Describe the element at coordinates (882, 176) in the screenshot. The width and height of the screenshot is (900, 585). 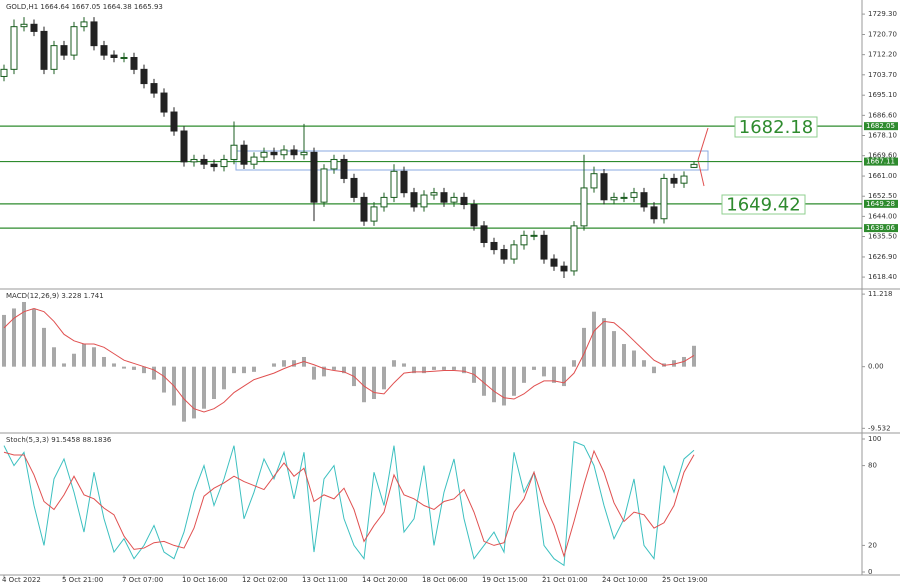
I see `y-tick-label: 1661.00` at that location.